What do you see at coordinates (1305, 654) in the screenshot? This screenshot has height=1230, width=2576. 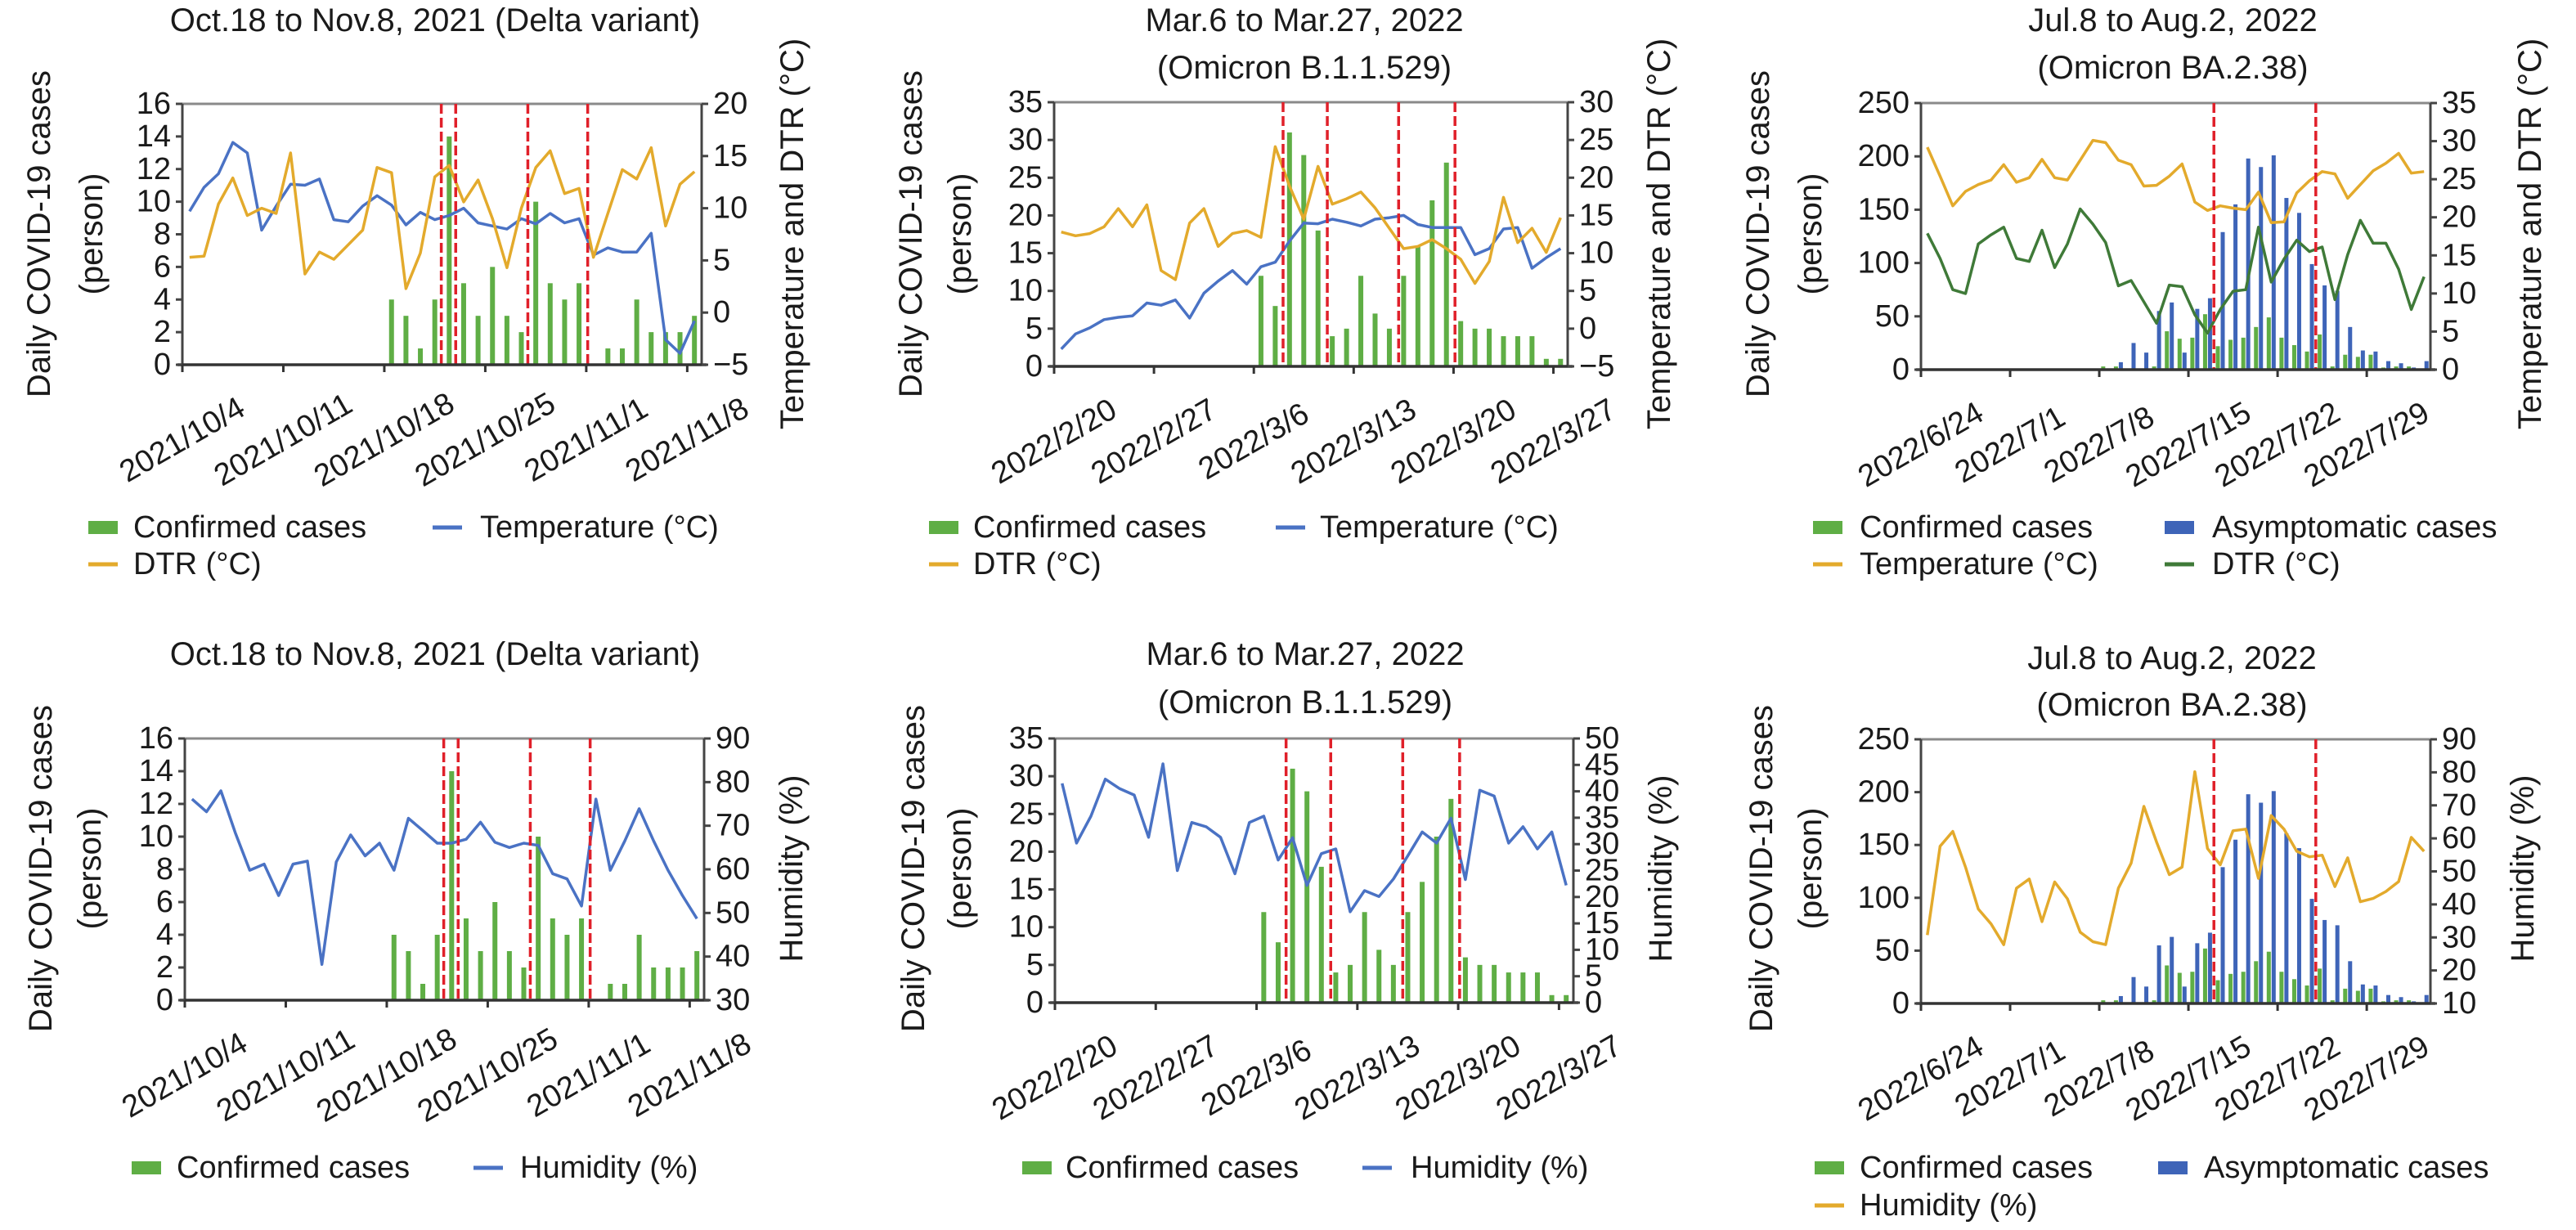 I see `chart-title: Mar.6 to Mar.27, 2022` at bounding box center [1305, 654].